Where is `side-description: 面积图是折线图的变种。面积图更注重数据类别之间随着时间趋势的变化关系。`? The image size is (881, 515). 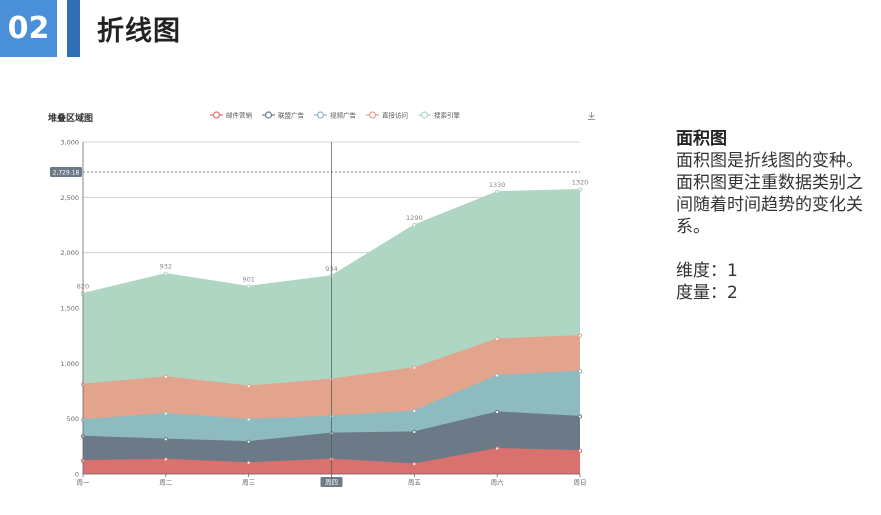 side-description: 面积图是折线图的变种。面积图更注重数据类别之间随着时间趋势的变化关系。 is located at coordinates (769, 194).